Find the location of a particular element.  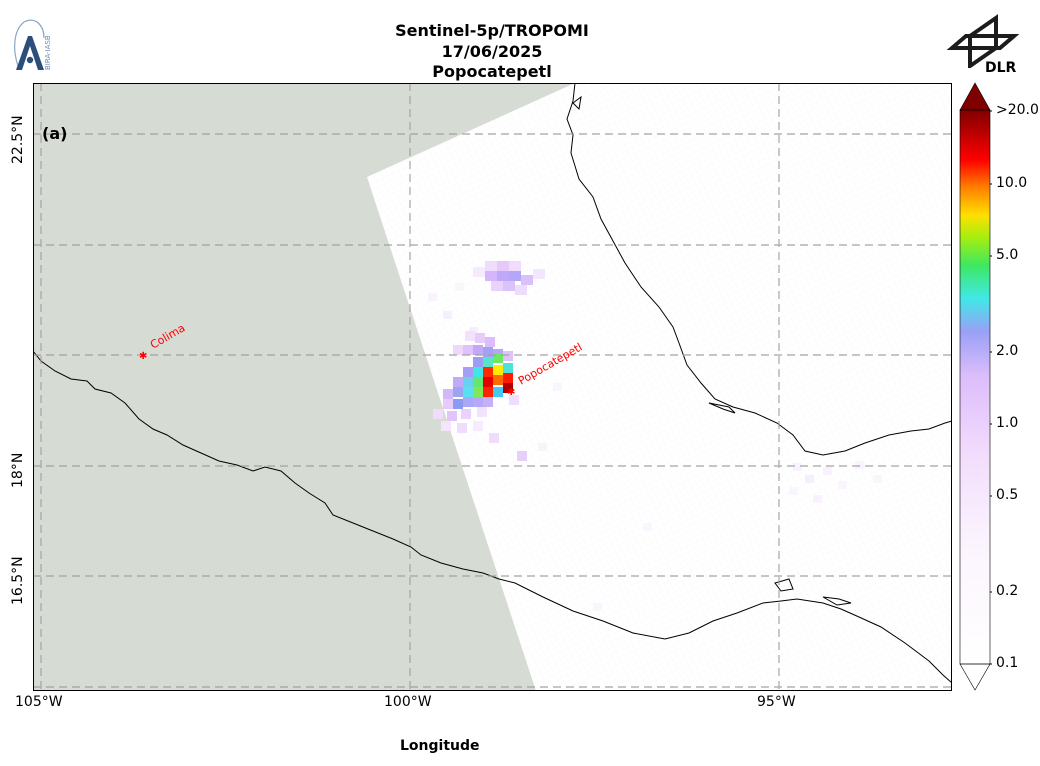

colorbar-tick-label: 2.0 is located at coordinates (1007, 351).